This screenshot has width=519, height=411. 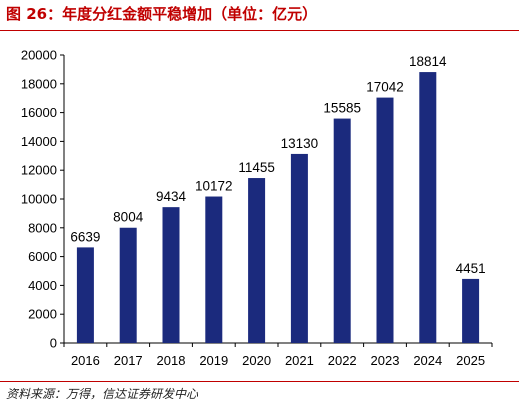 I want to click on title-rule, so click(x=259, y=30).